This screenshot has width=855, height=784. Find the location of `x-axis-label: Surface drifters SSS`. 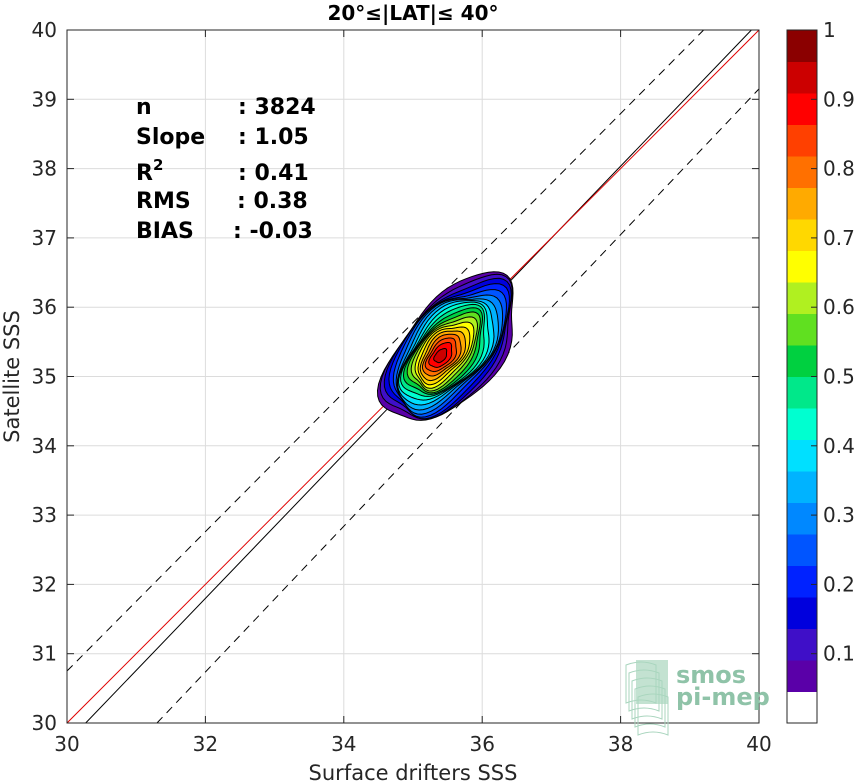

x-axis-label: Surface drifters SSS is located at coordinates (413, 772).